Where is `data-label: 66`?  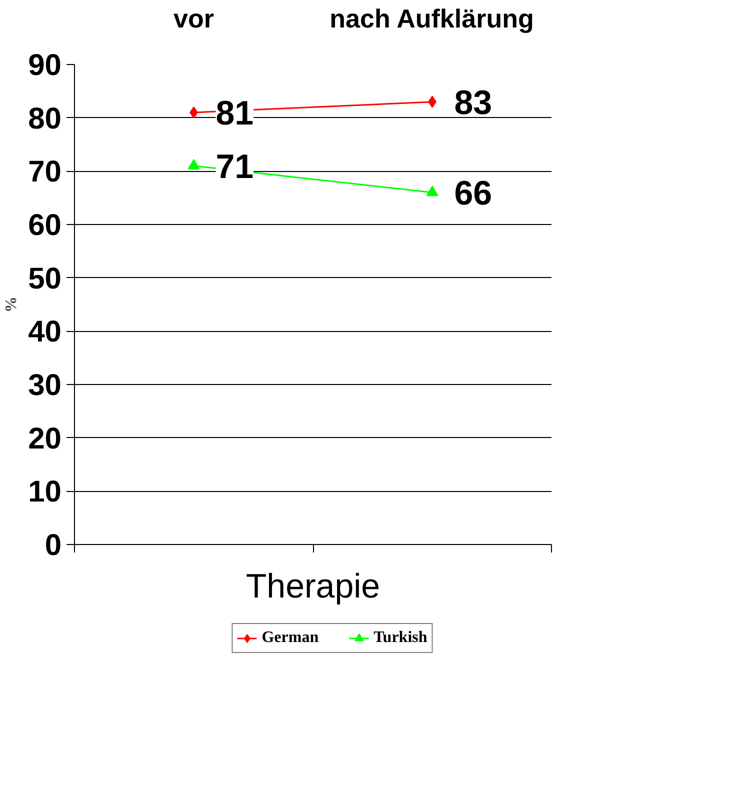
data-label: 66 is located at coordinates (473, 193).